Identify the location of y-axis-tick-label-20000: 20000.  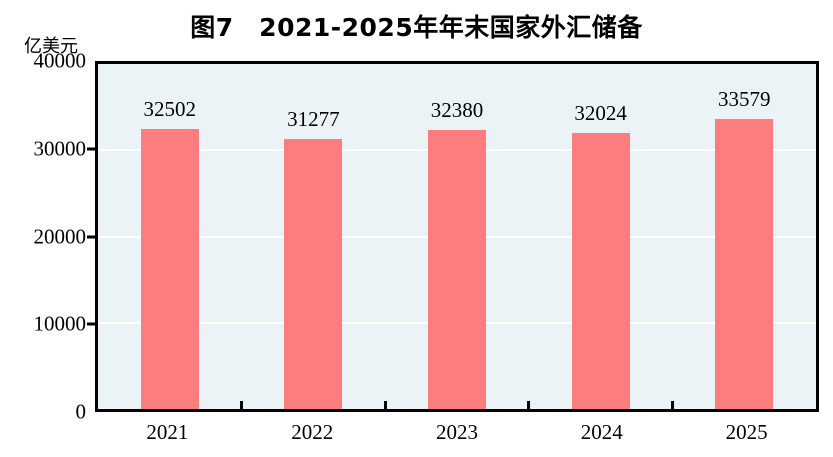
(60, 236).